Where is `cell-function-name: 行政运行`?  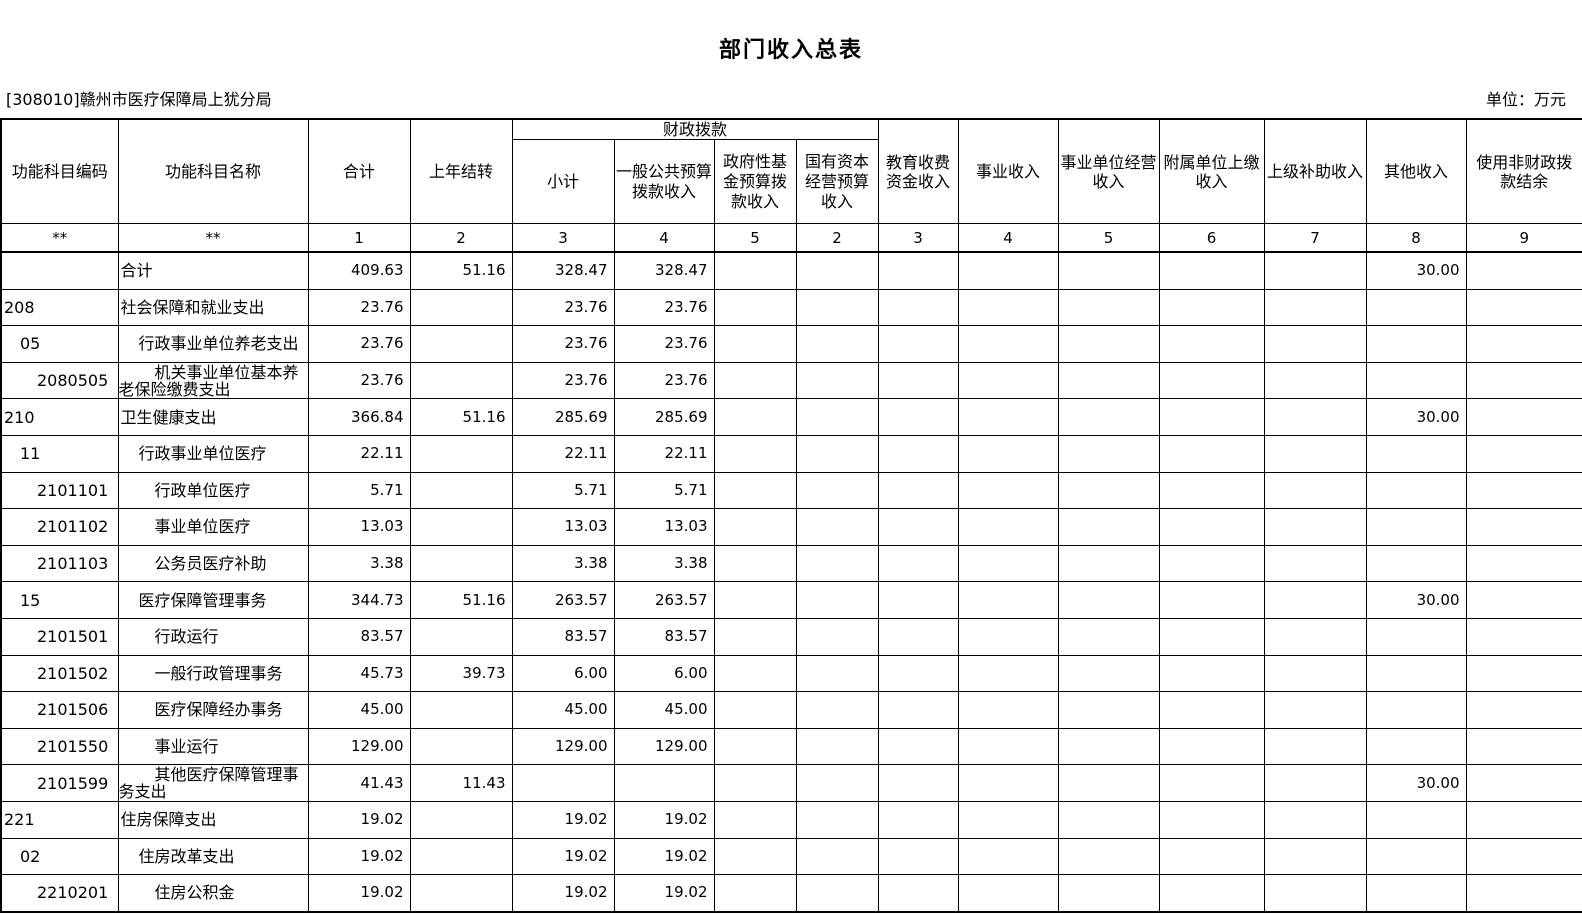
cell-function-name: 行政运行 is located at coordinates (213, 636).